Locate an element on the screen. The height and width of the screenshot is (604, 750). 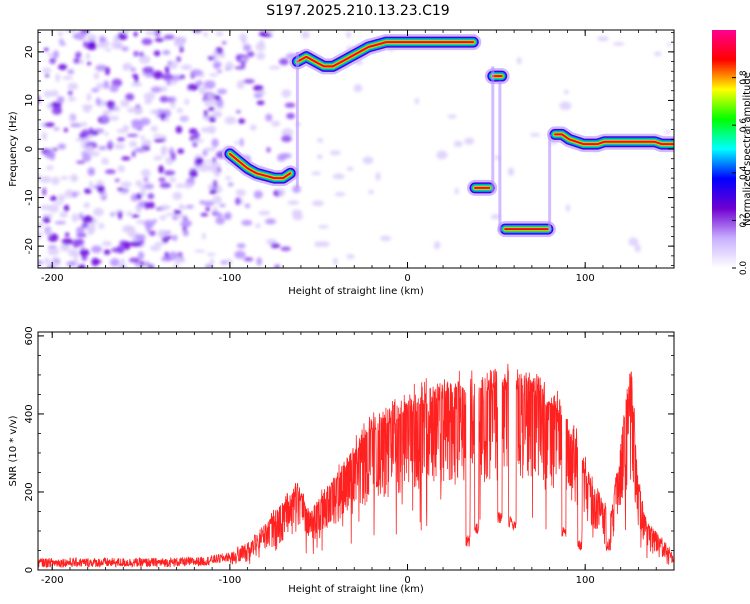
heatmap-x-tick-label: 0 is located at coordinates (407, 278).